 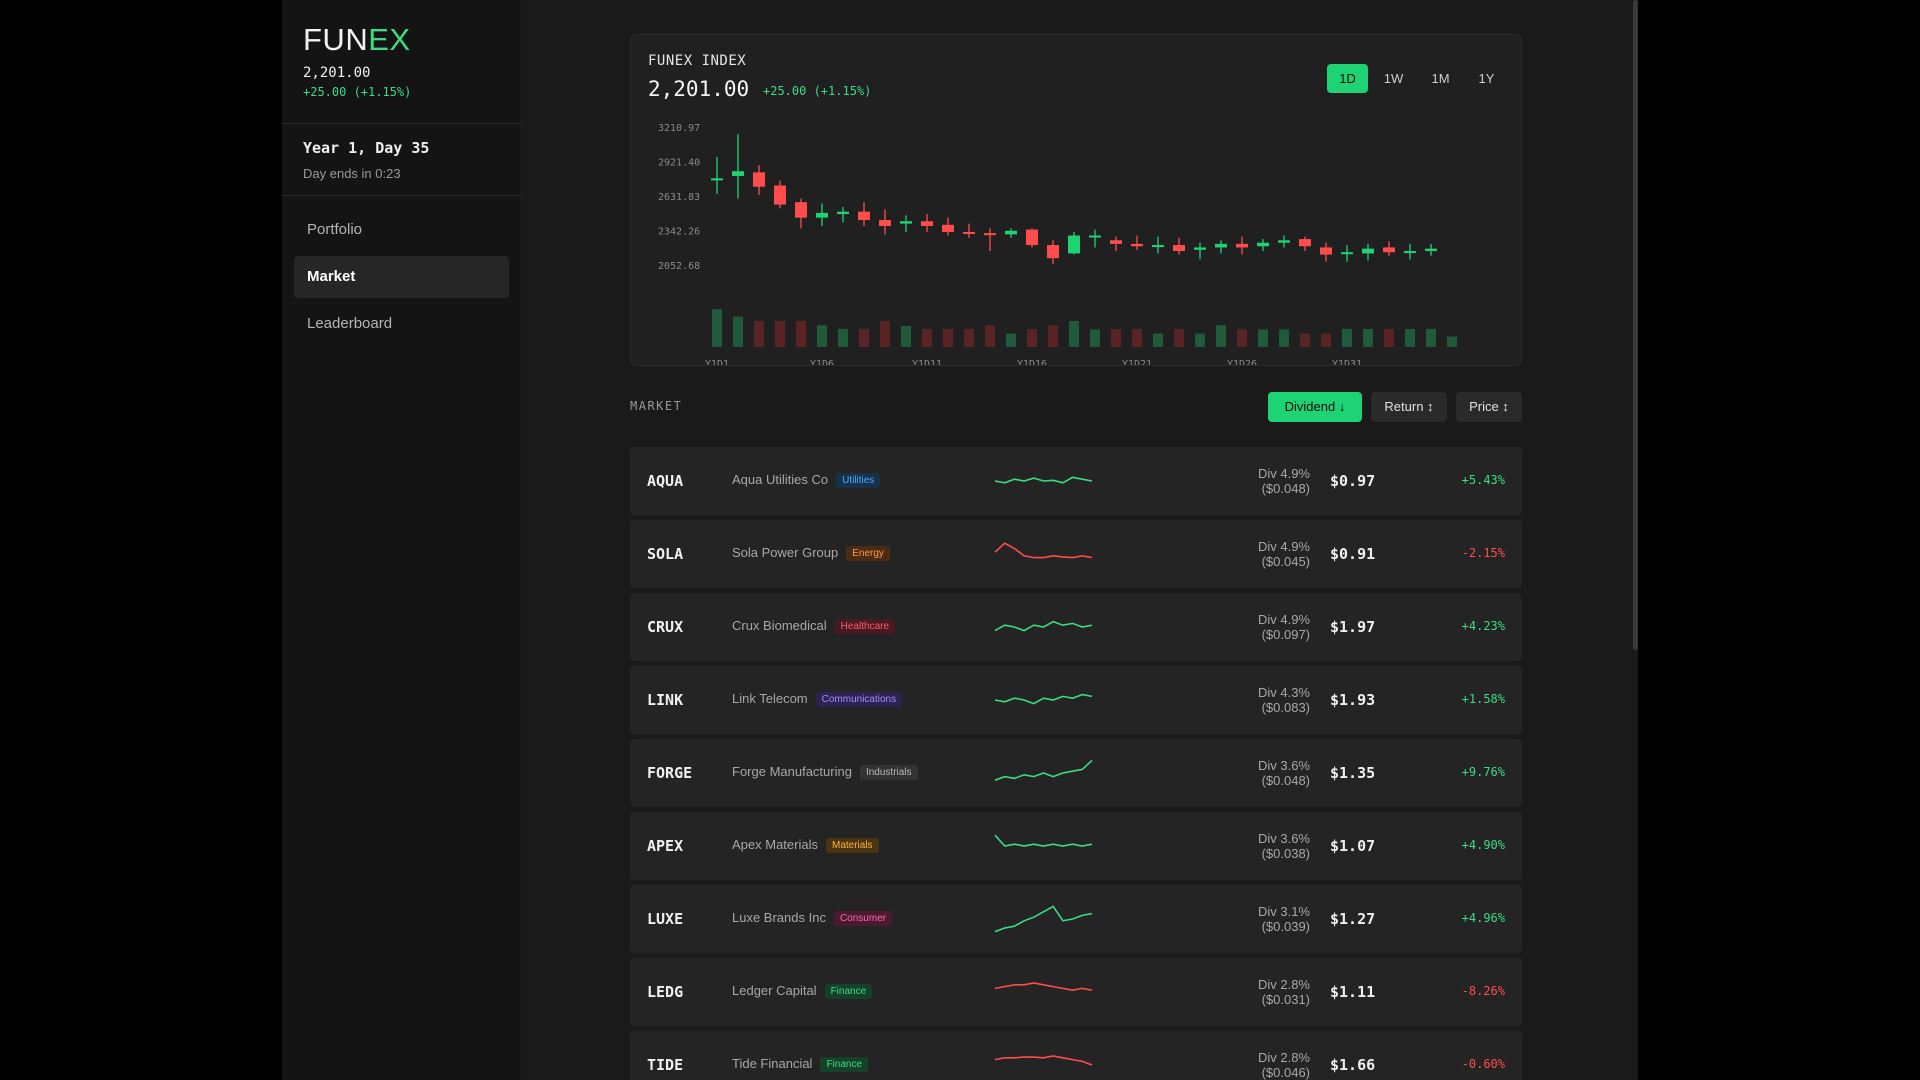 What do you see at coordinates (822, 362) in the screenshot?
I see `x-tick-label: Y1D6` at bounding box center [822, 362].